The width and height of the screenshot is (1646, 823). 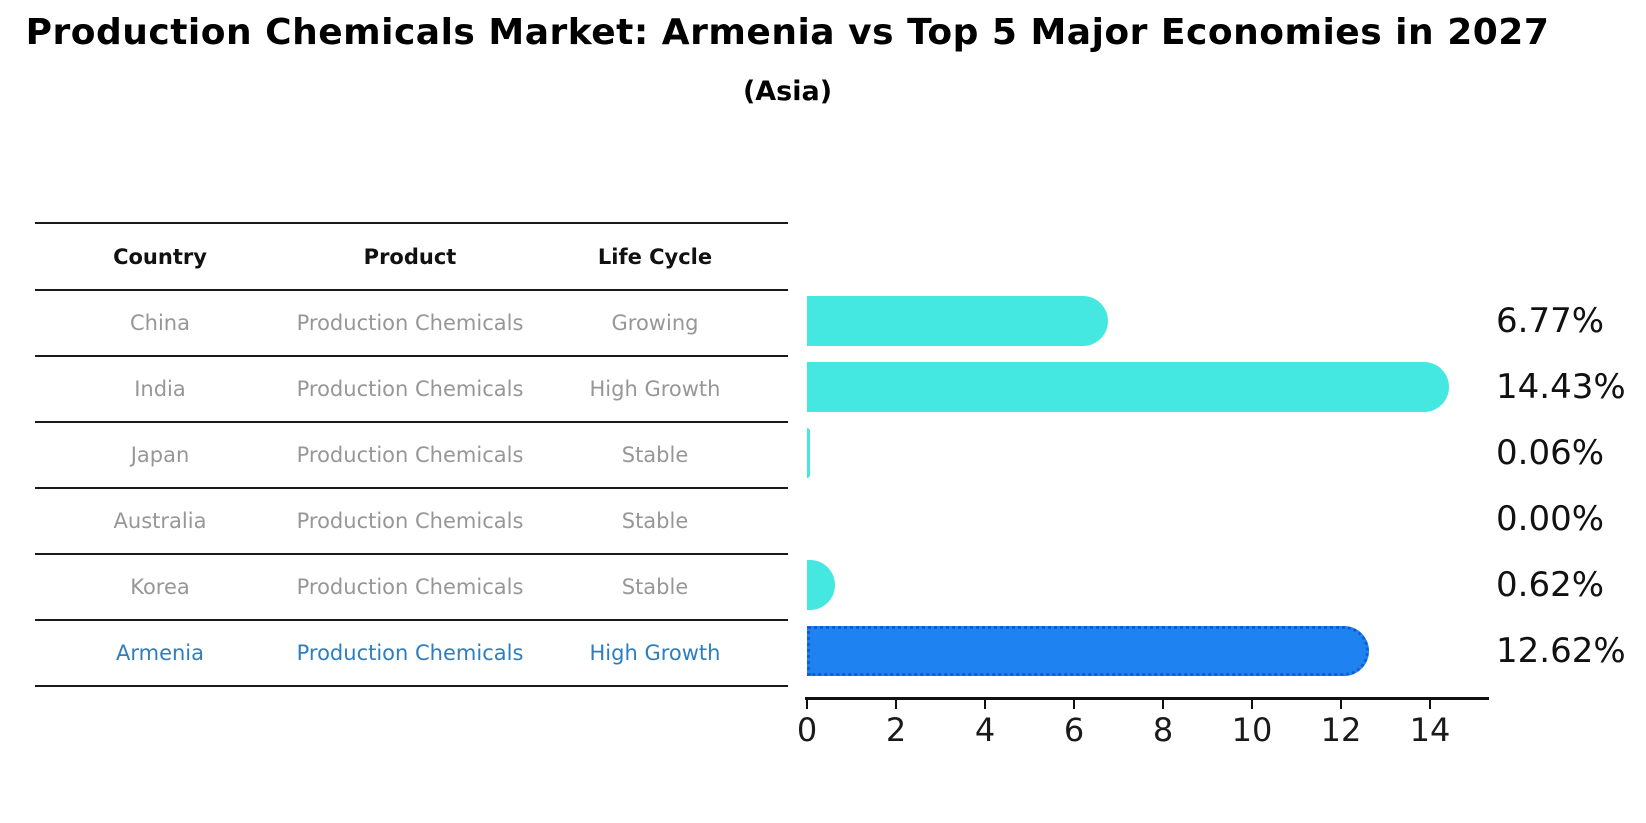 I want to click on tick-label: 0, so click(x=807, y=730).